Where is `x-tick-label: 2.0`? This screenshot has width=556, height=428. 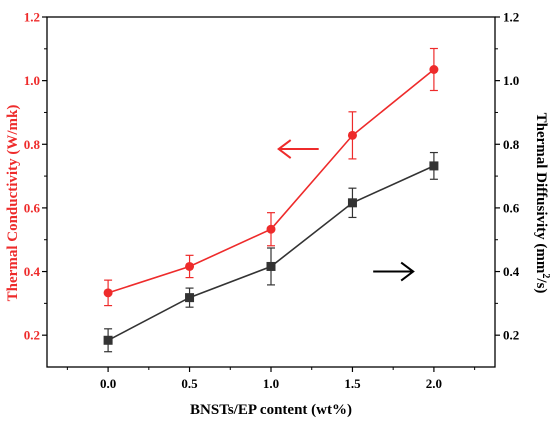 x-tick-label: 2.0 is located at coordinates (434, 383).